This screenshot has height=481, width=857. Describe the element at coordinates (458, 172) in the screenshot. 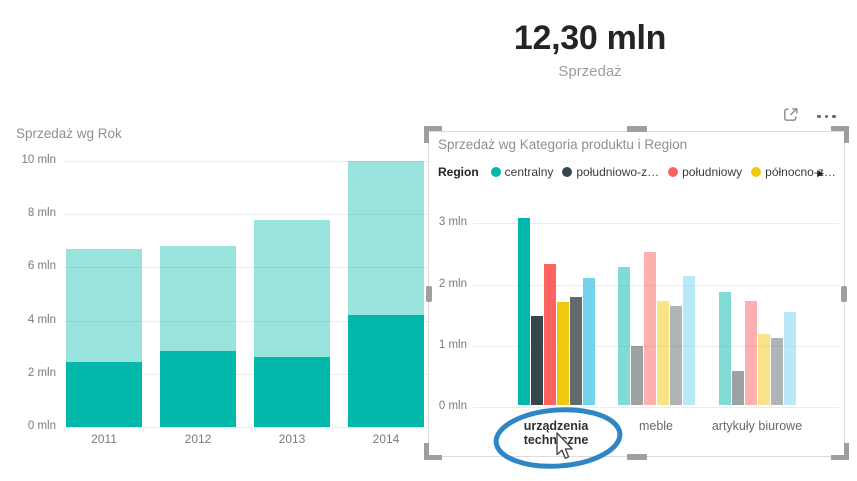

I see `legend-title: Region` at that location.